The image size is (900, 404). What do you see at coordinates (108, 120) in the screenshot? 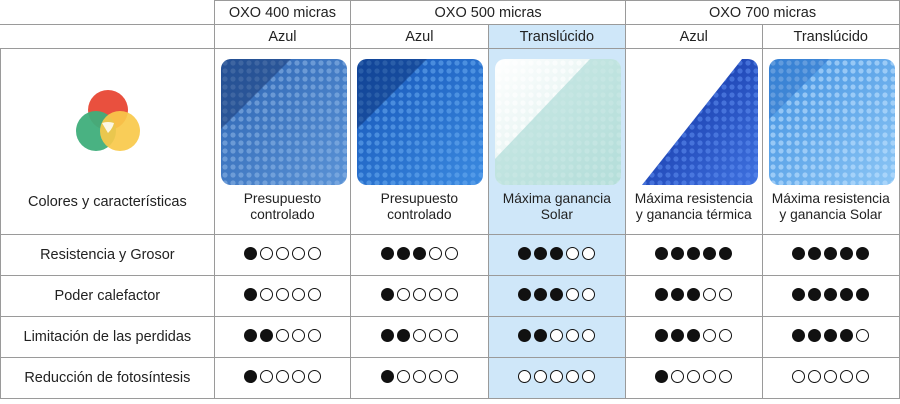
I see `color-venn-icon` at bounding box center [108, 120].